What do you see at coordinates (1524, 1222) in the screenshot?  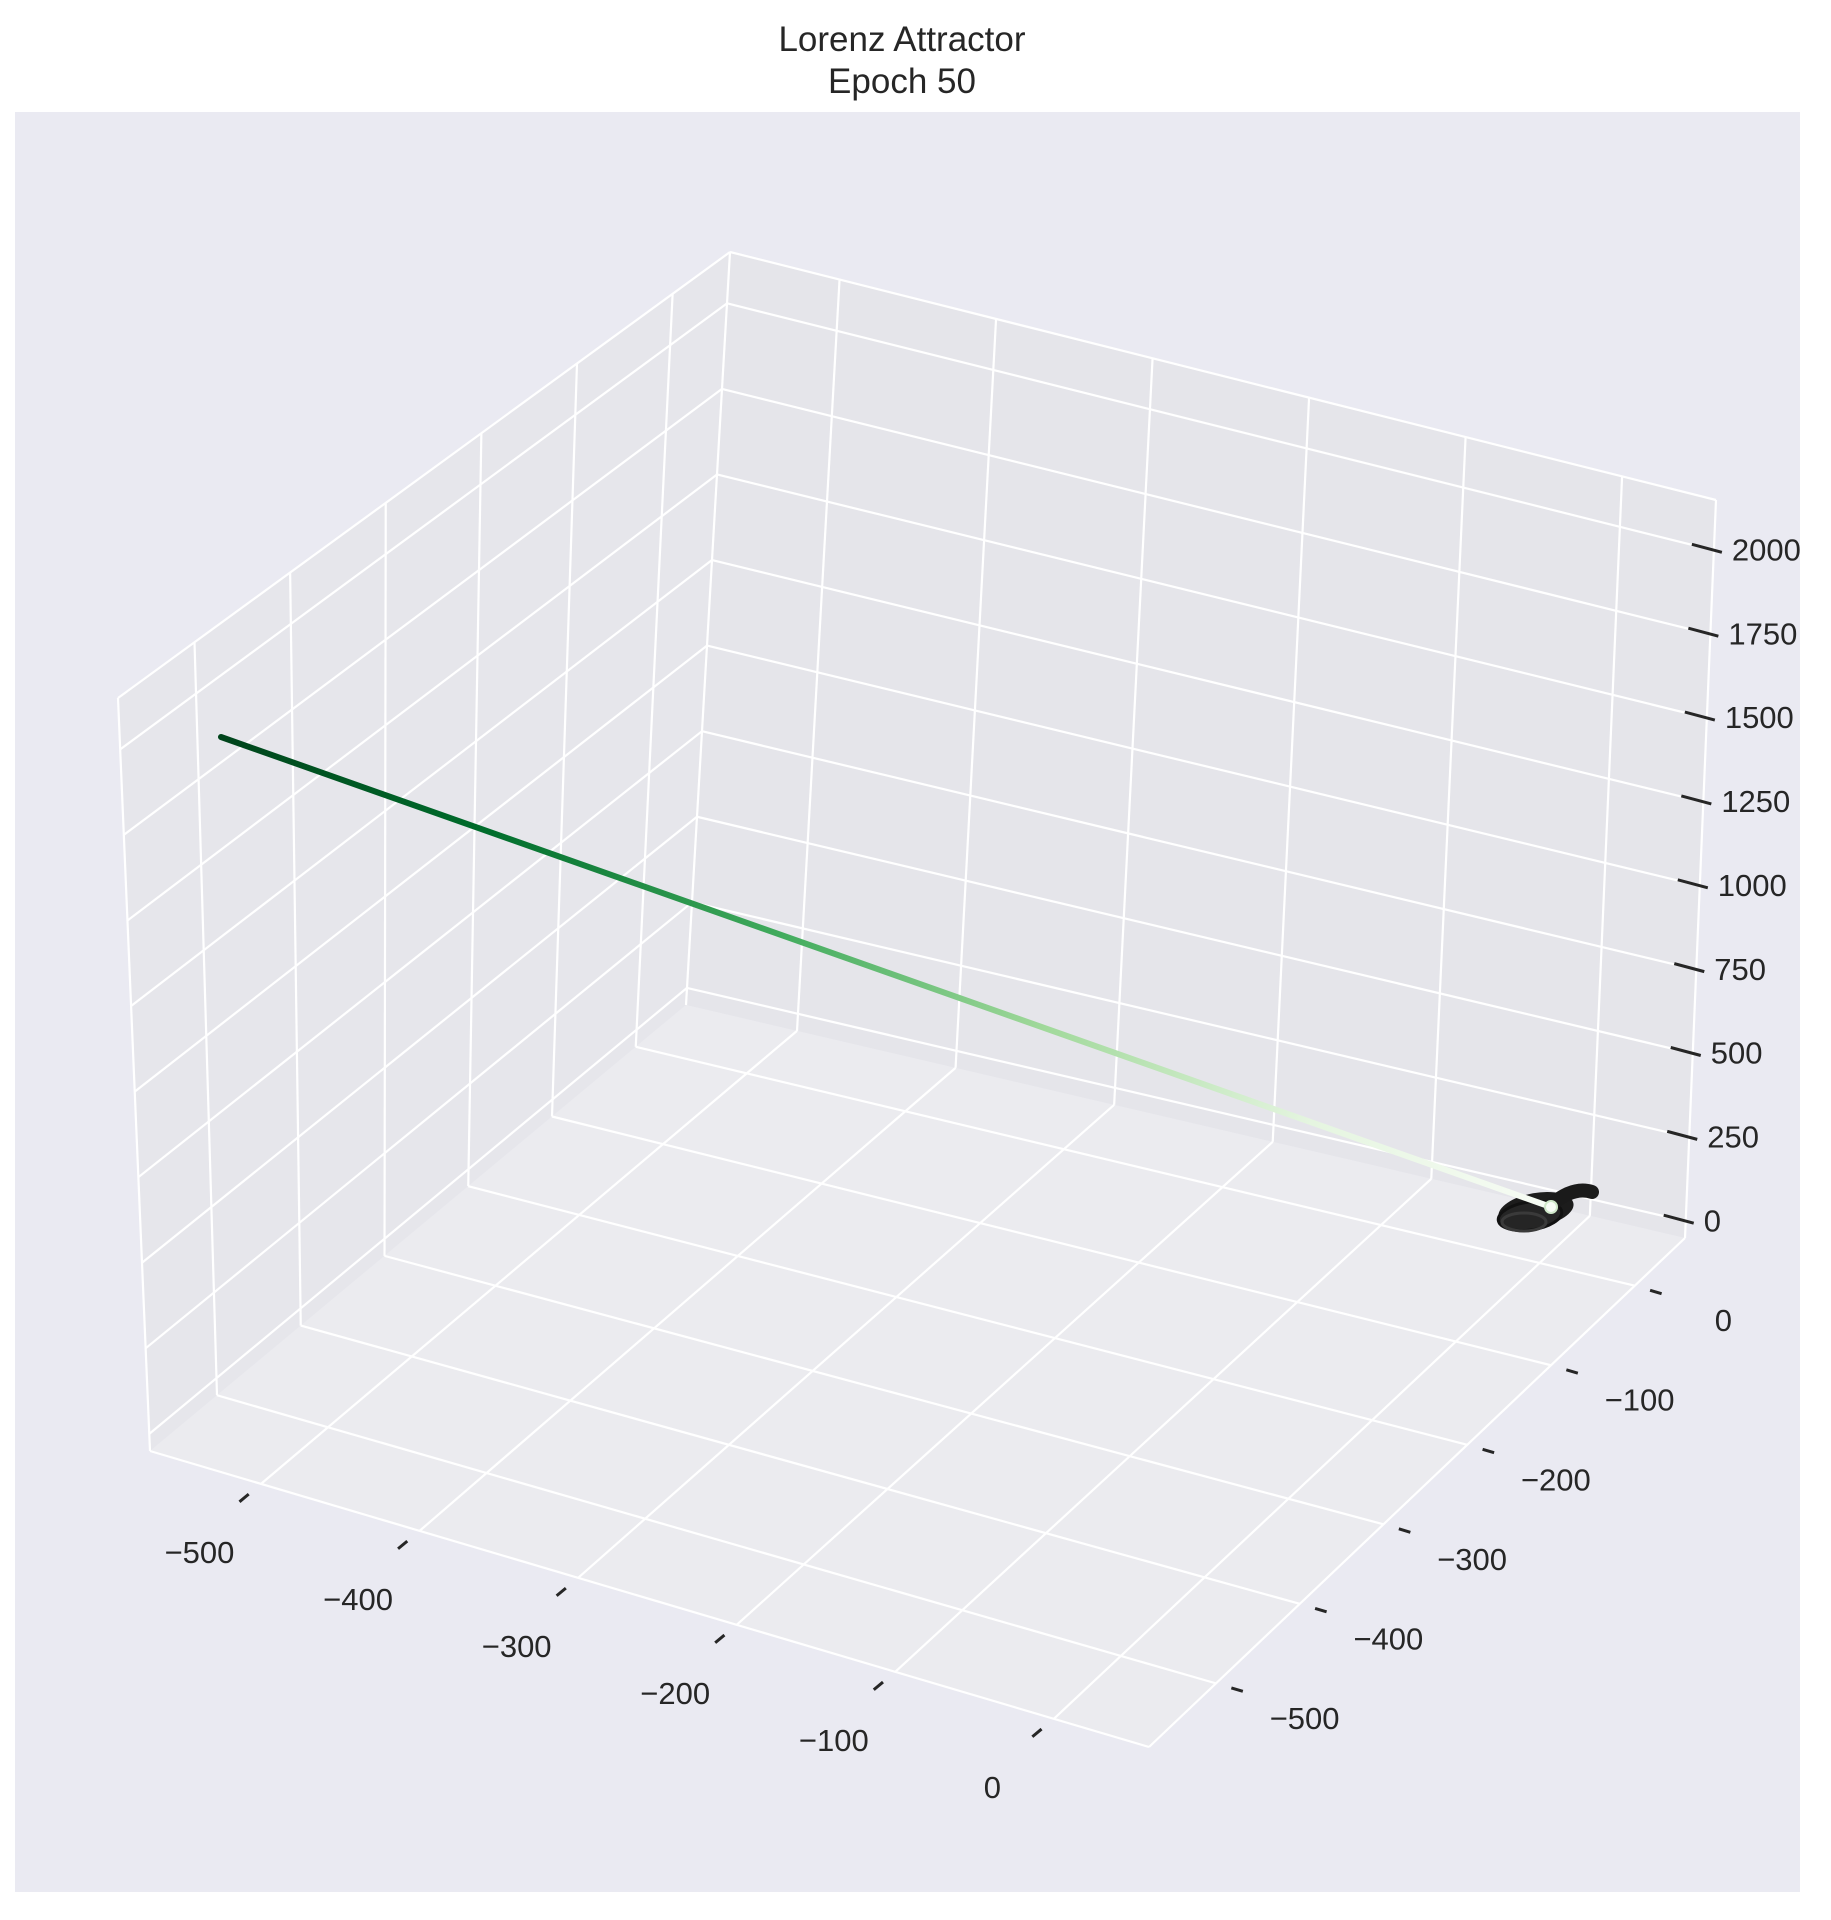 I see `cluster-ellipse-inner` at bounding box center [1524, 1222].